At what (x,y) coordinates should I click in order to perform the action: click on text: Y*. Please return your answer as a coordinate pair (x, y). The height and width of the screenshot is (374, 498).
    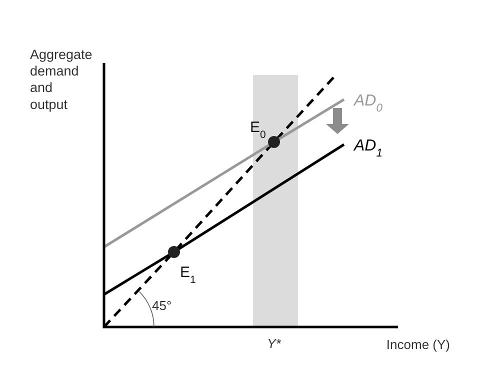
    Looking at the image, I should click on (274, 343).